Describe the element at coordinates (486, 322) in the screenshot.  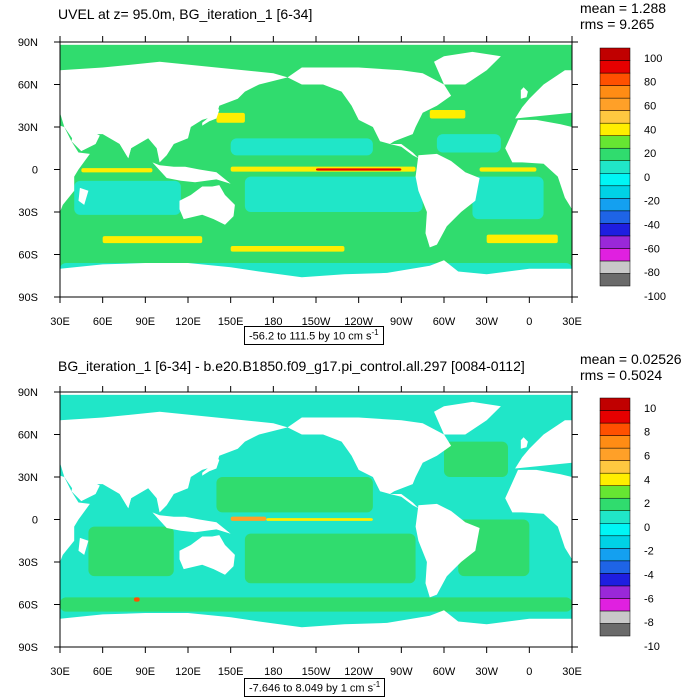
I see `top-lon-label: 30W` at that location.